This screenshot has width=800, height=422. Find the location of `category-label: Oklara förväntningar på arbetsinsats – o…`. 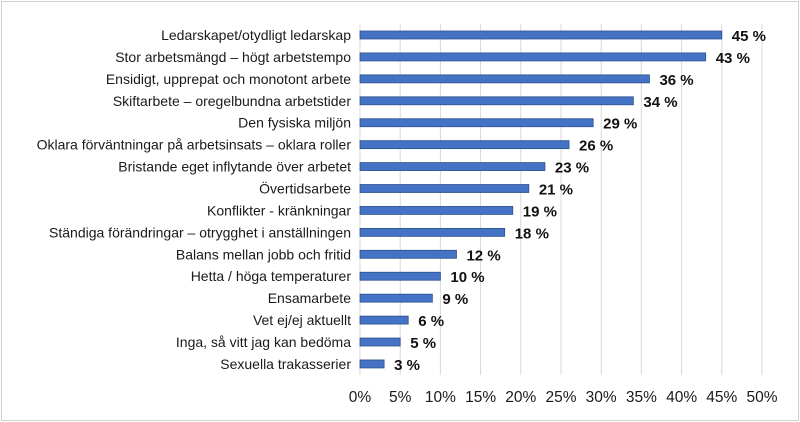

category-label: Oklara förväntningar på arbetsinsats – o… is located at coordinates (194, 145).